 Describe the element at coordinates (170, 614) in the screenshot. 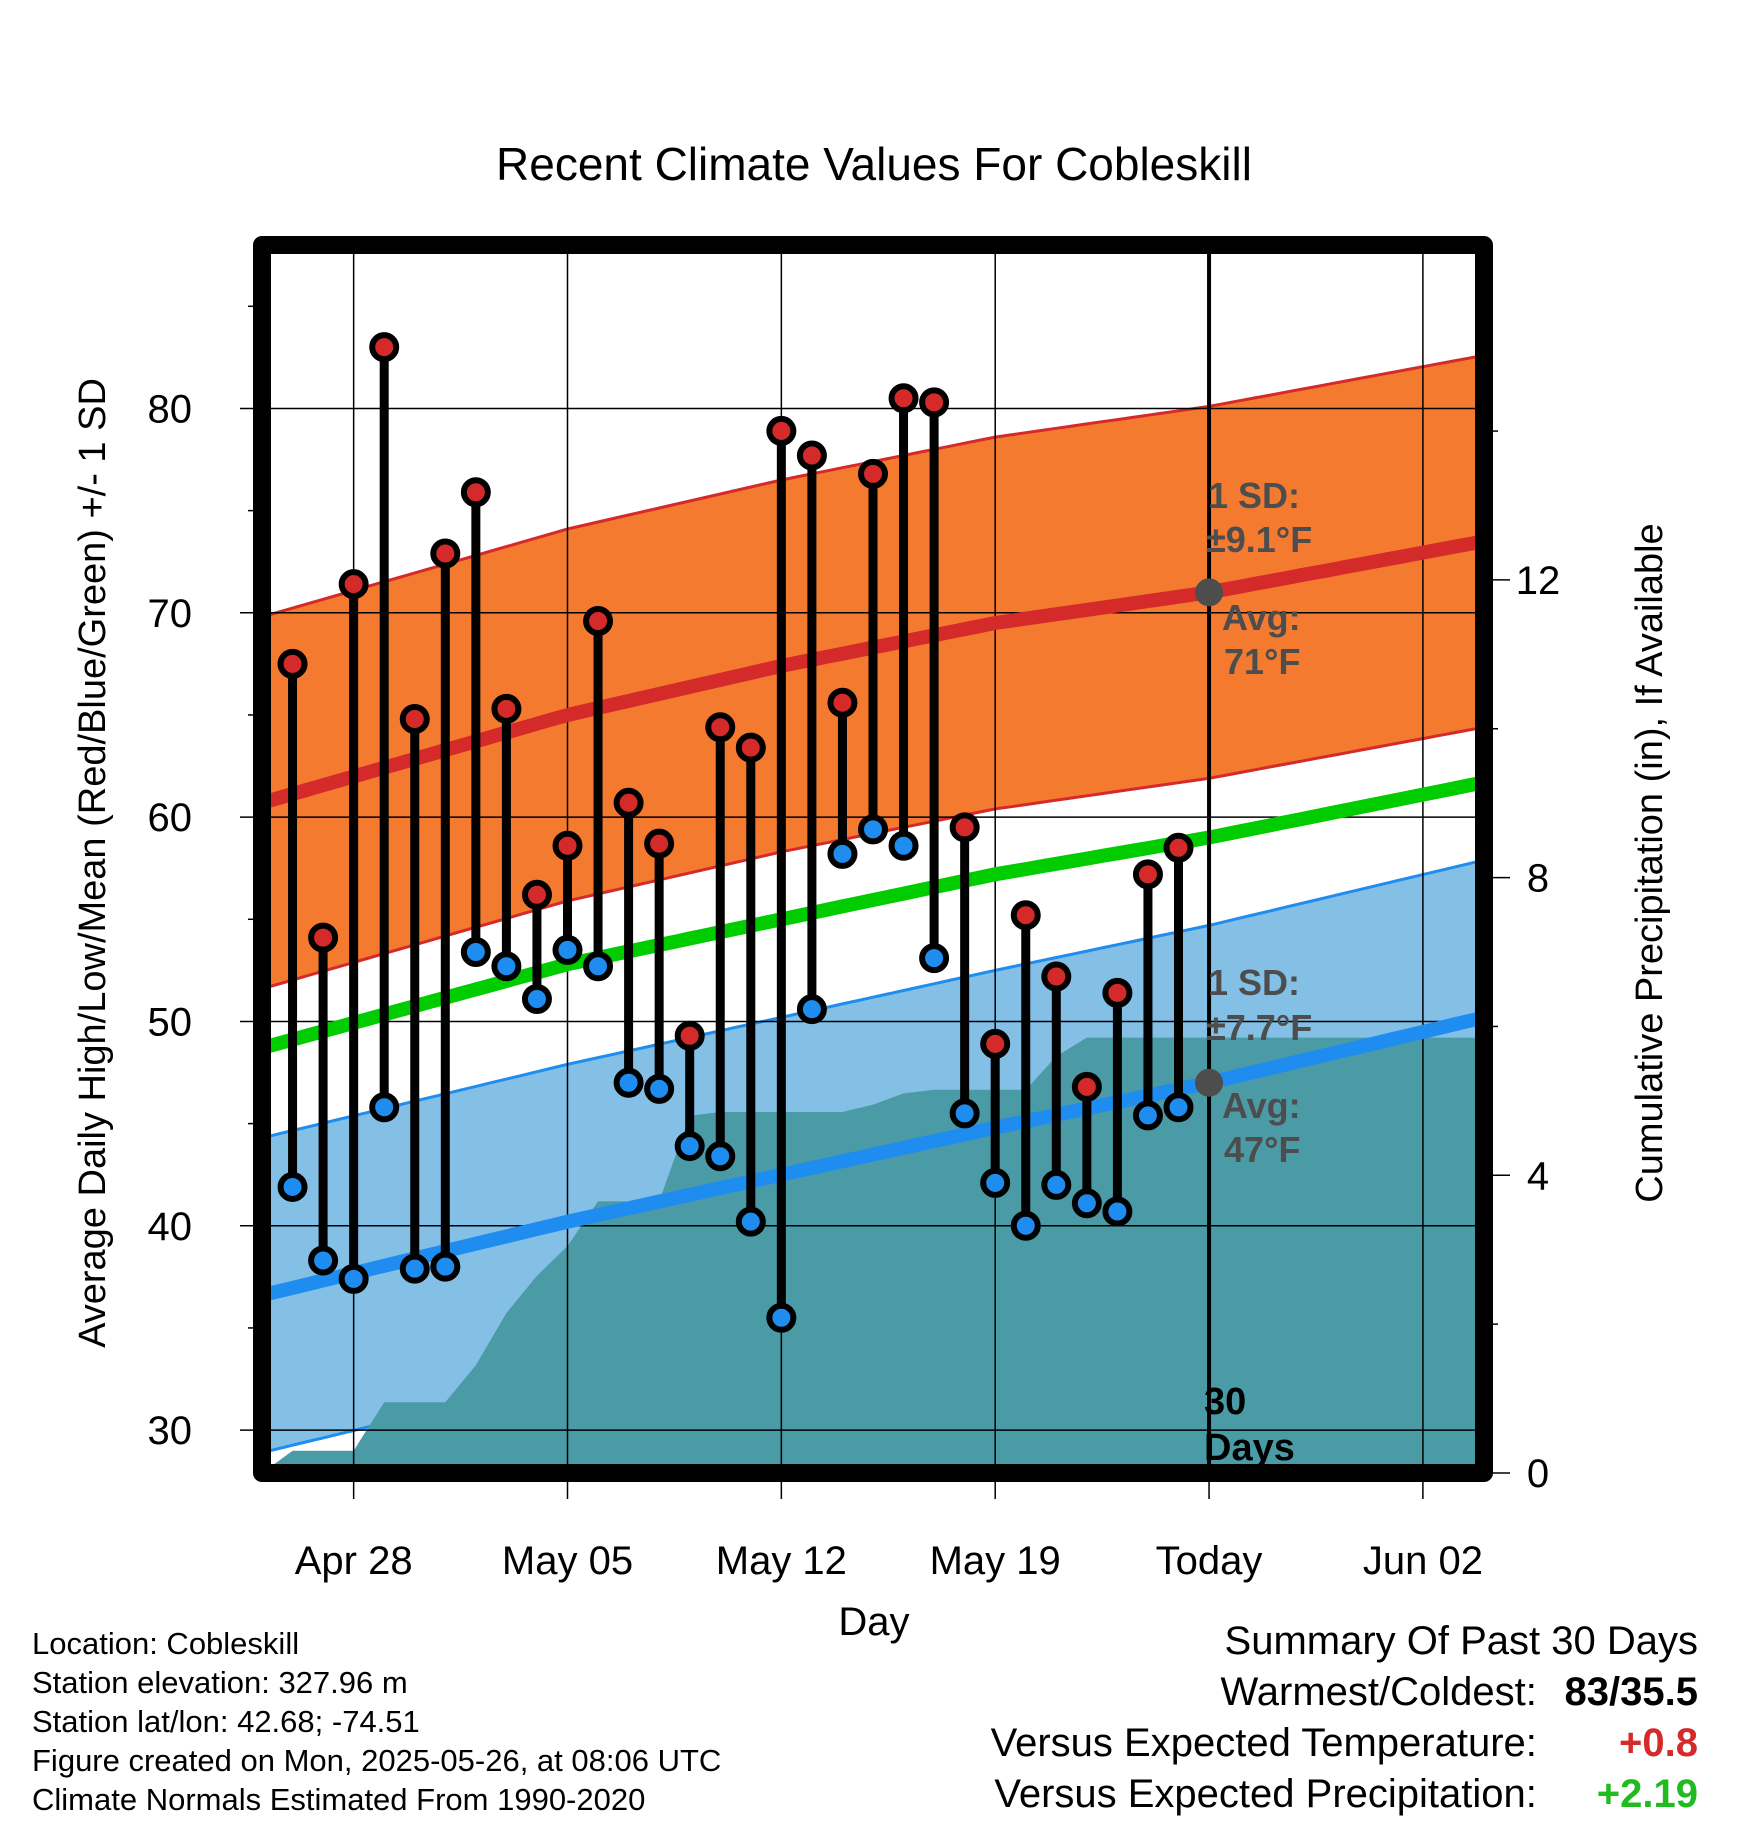

I see `y-tick-label: 70` at that location.